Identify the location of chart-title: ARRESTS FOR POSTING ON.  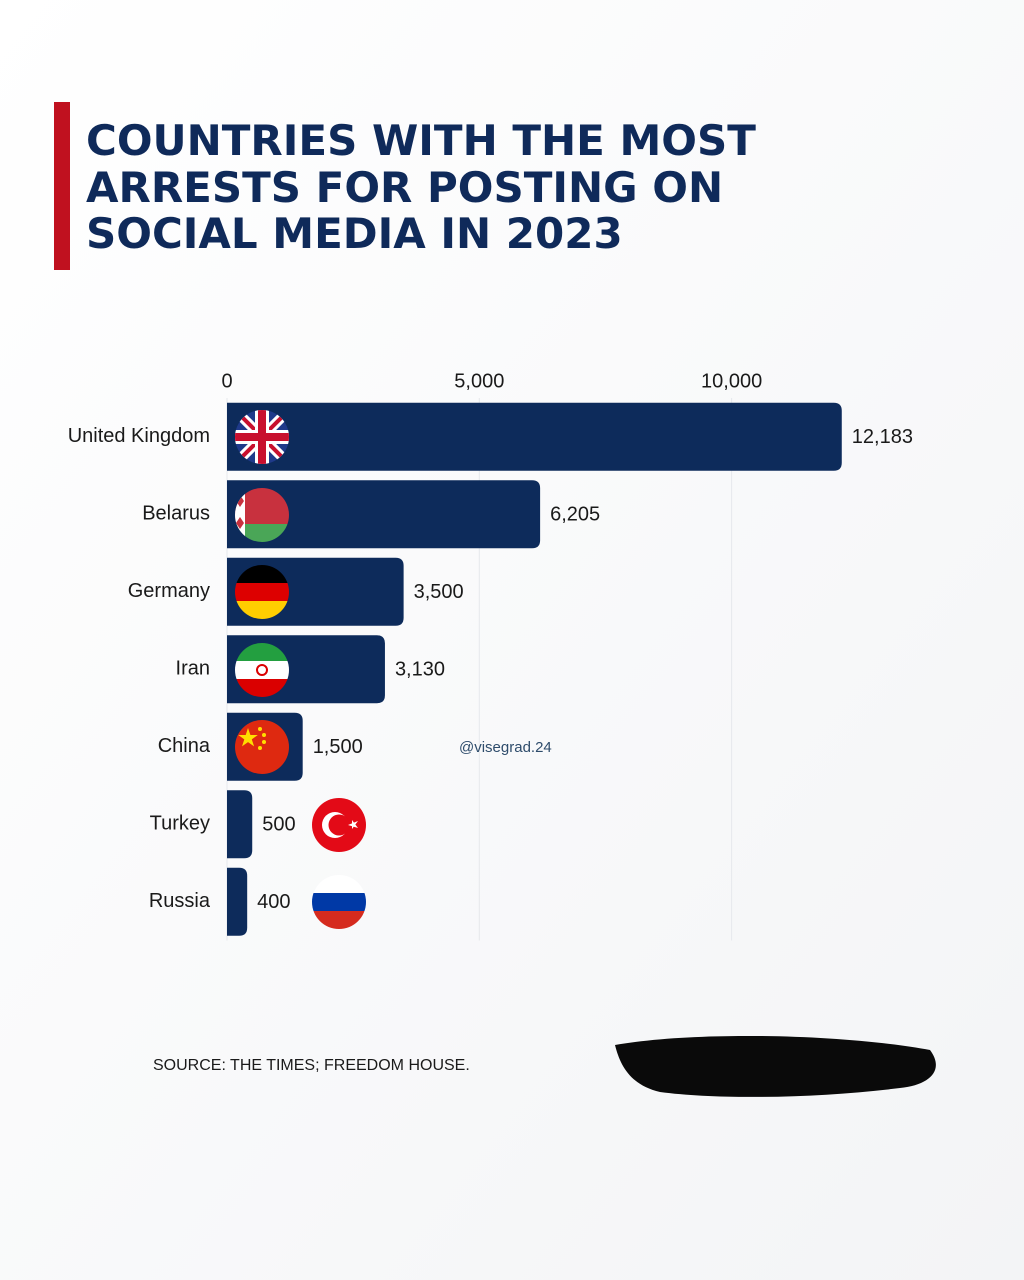
(404, 187).